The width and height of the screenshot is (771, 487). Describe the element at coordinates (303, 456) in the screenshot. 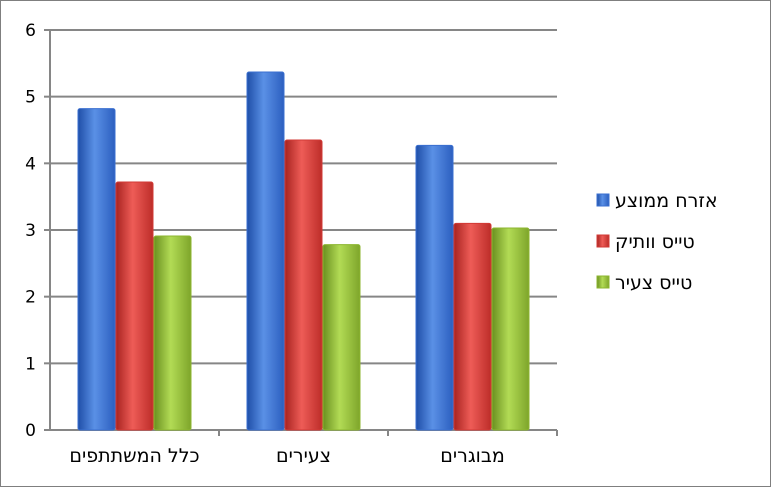

I see `category-label: צעירים` at that location.